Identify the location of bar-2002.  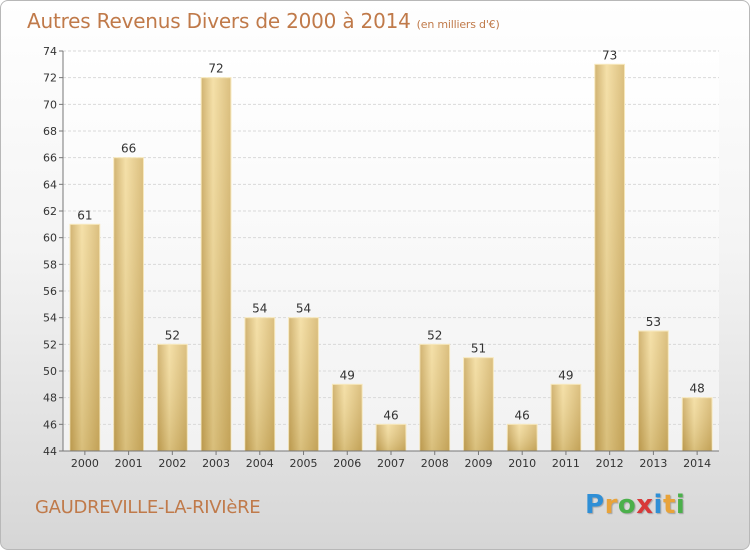
(172, 397).